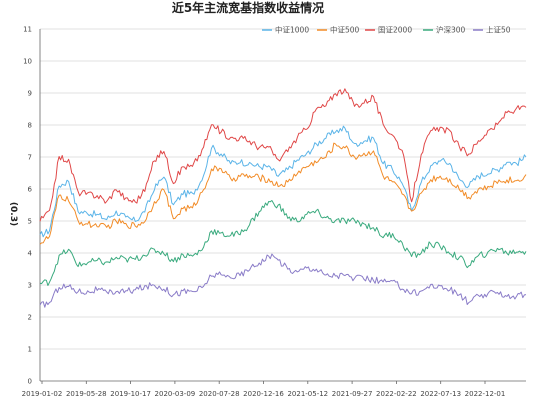 The image size is (553, 402). I want to click on x-tick-label: 2020-12-16, so click(263, 394).